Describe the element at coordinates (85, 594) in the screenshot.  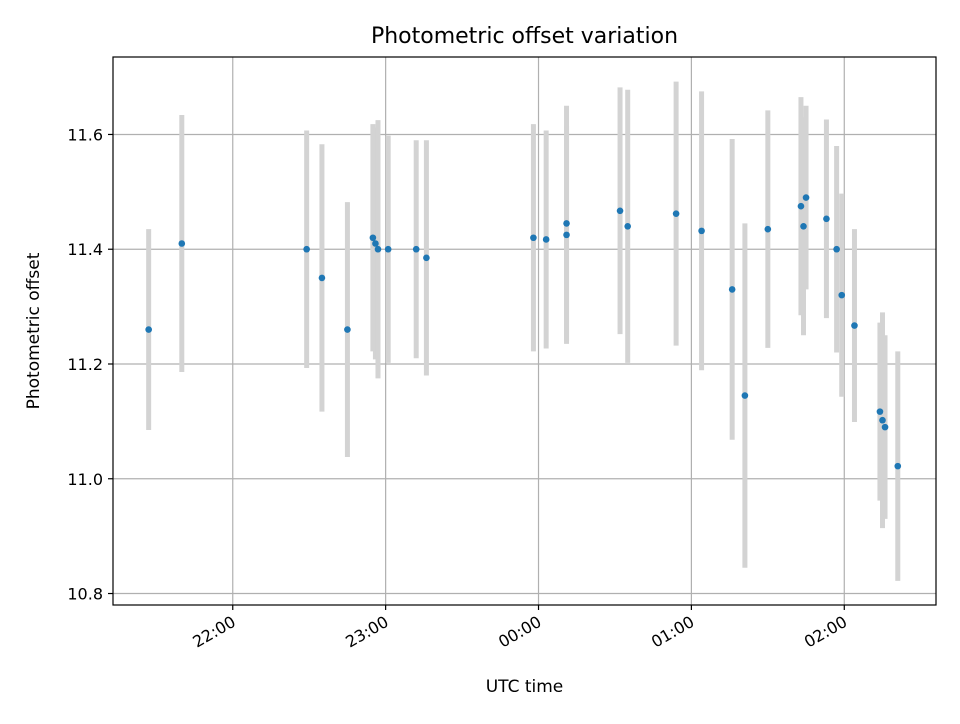
I see `y-tick-label: 10.8` at that location.